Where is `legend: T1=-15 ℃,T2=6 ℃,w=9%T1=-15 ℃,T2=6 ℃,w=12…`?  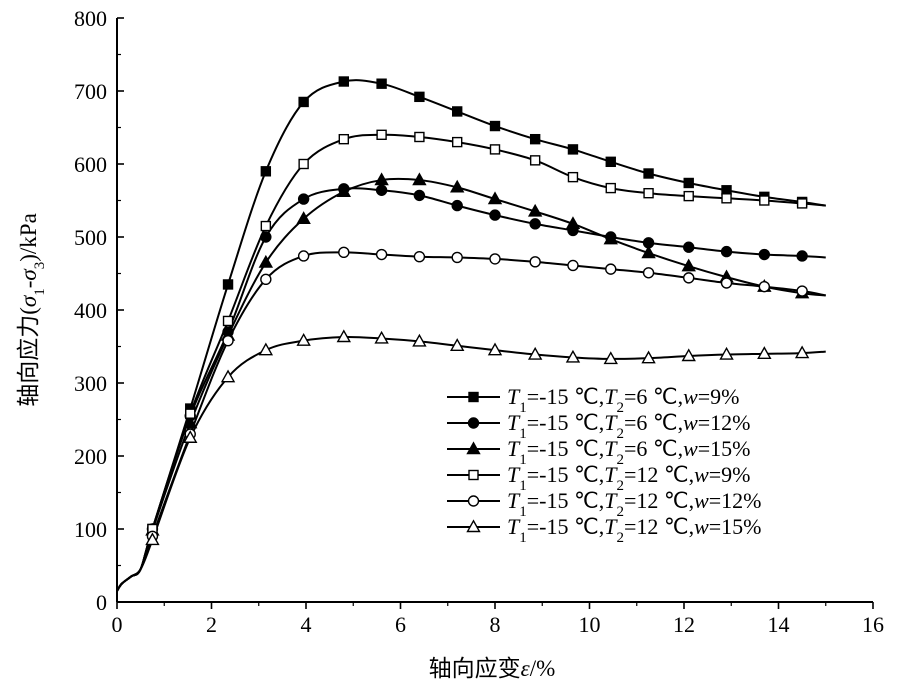
legend: T1=-15 ℃,T2=6 ℃,w=9%T1=-15 ℃,T2=6 ℃,w=12… is located at coordinates (604, 465).